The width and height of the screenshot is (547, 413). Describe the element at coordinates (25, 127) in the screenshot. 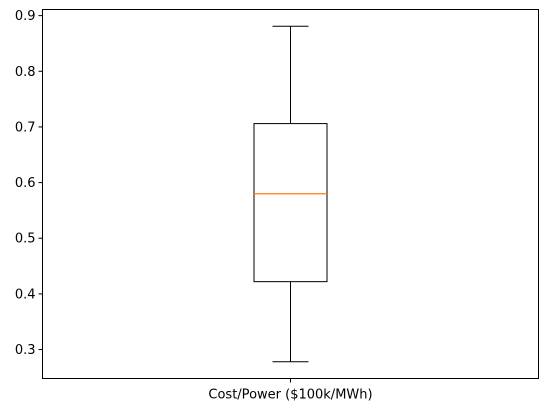

I see `y-tick-label: 0.7` at that location.